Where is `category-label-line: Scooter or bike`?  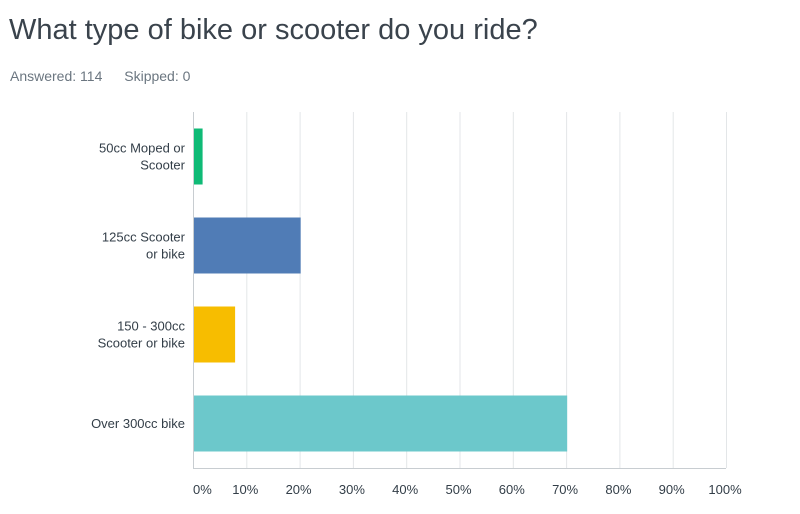
category-label-line: Scooter or bike is located at coordinates (141, 343).